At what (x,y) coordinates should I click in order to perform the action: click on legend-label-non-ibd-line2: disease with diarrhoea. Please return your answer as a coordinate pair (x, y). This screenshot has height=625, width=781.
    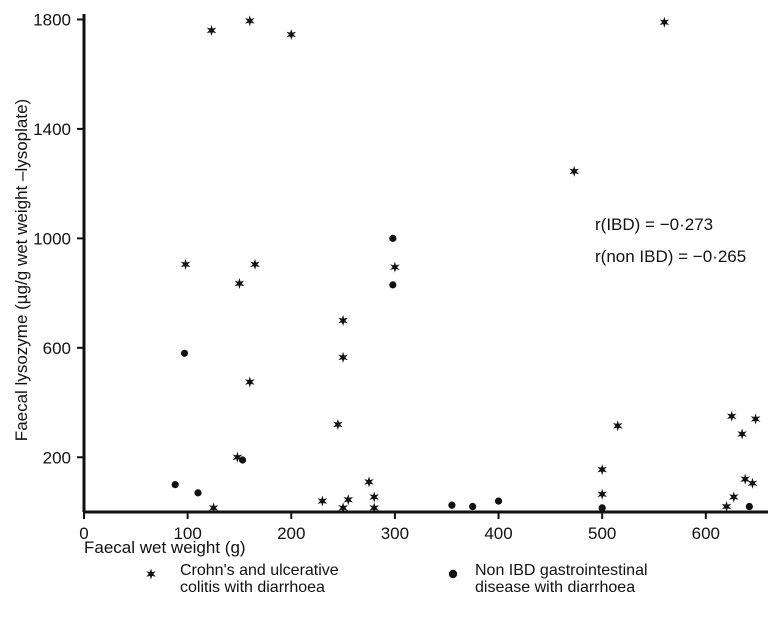
    Looking at the image, I should click on (555, 587).